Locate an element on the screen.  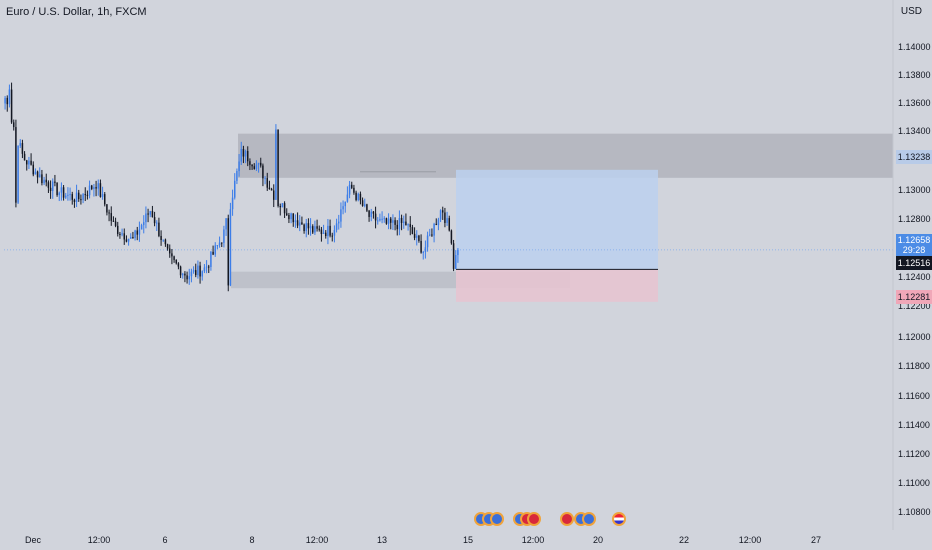
economic-event-flag-icon is located at coordinates (619, 519).